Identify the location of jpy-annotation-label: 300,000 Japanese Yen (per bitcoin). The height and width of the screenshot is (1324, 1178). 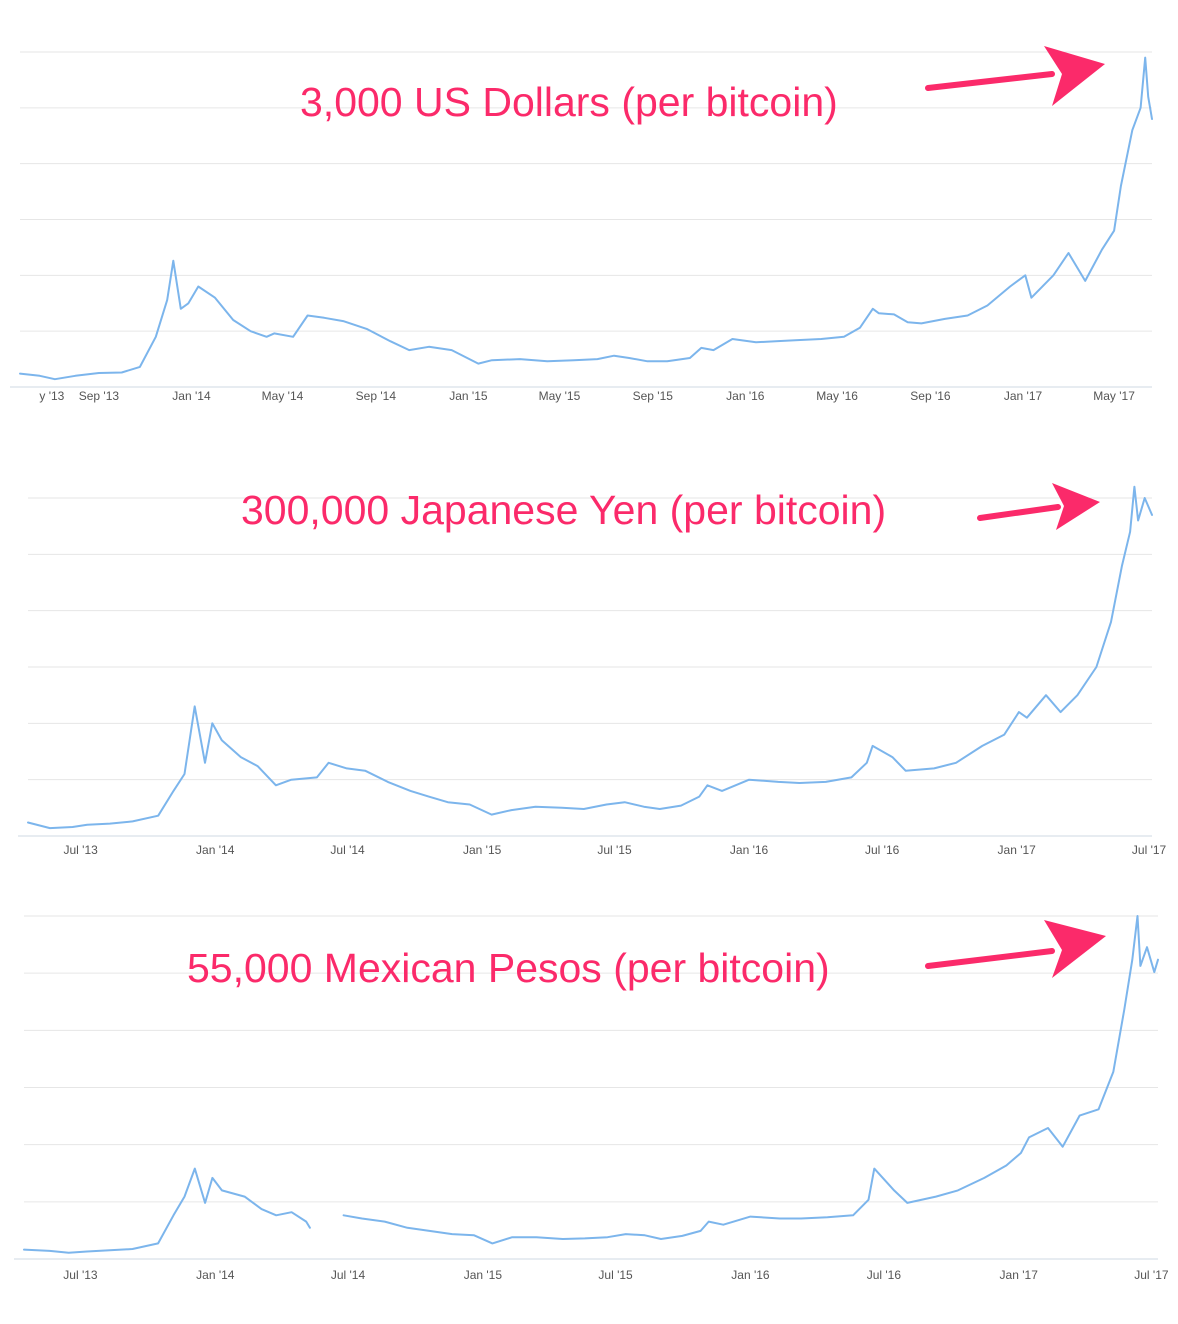
(564, 510).